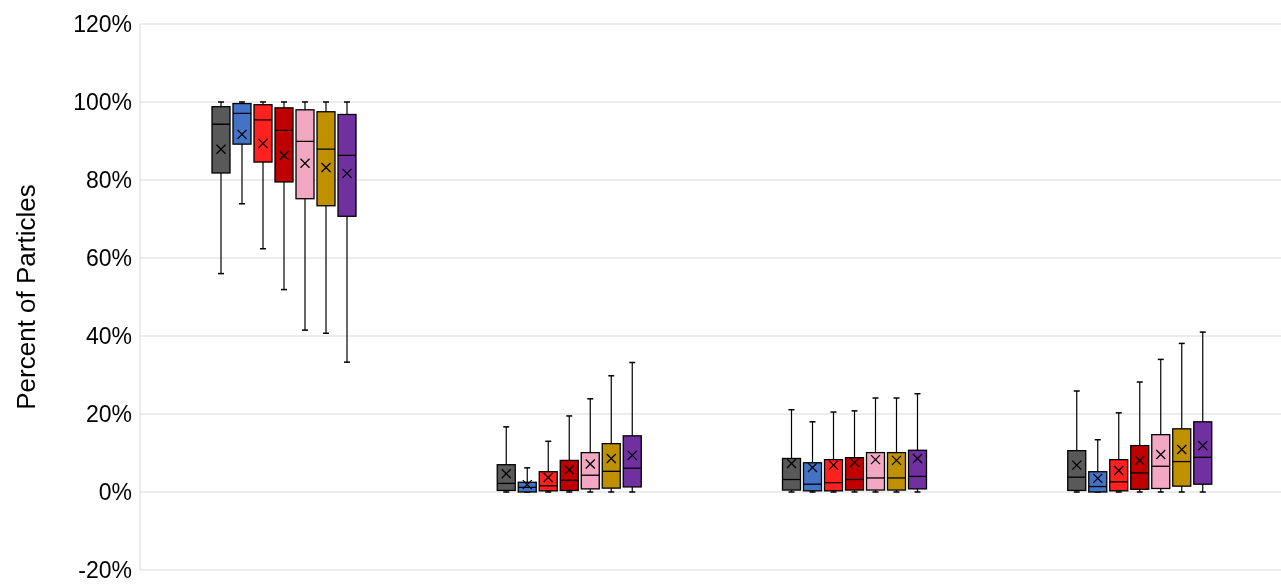 This screenshot has height=584, width=1281. I want to click on y-tick-label: 0%, so click(115, 492).